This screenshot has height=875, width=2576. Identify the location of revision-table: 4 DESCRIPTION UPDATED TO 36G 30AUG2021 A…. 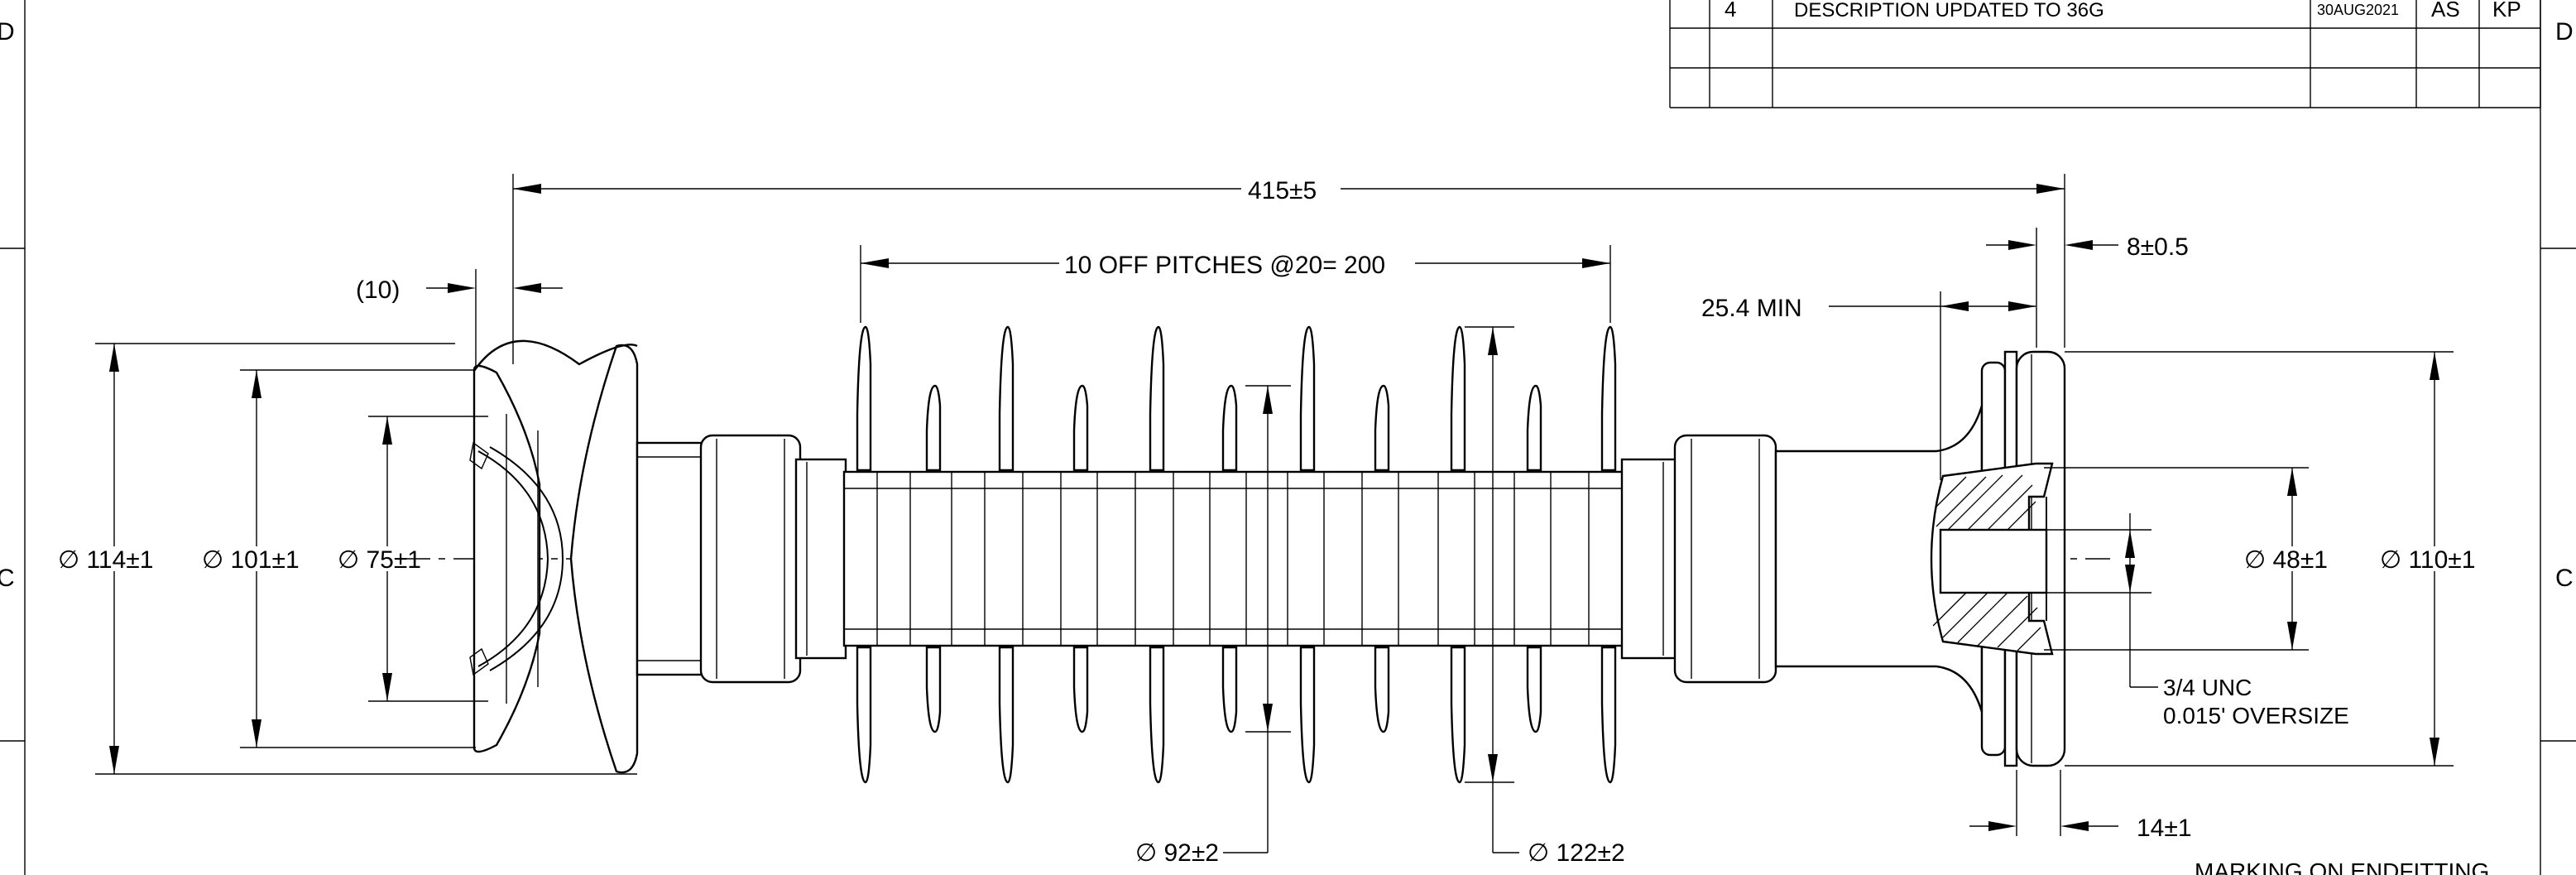
(2105, 54).